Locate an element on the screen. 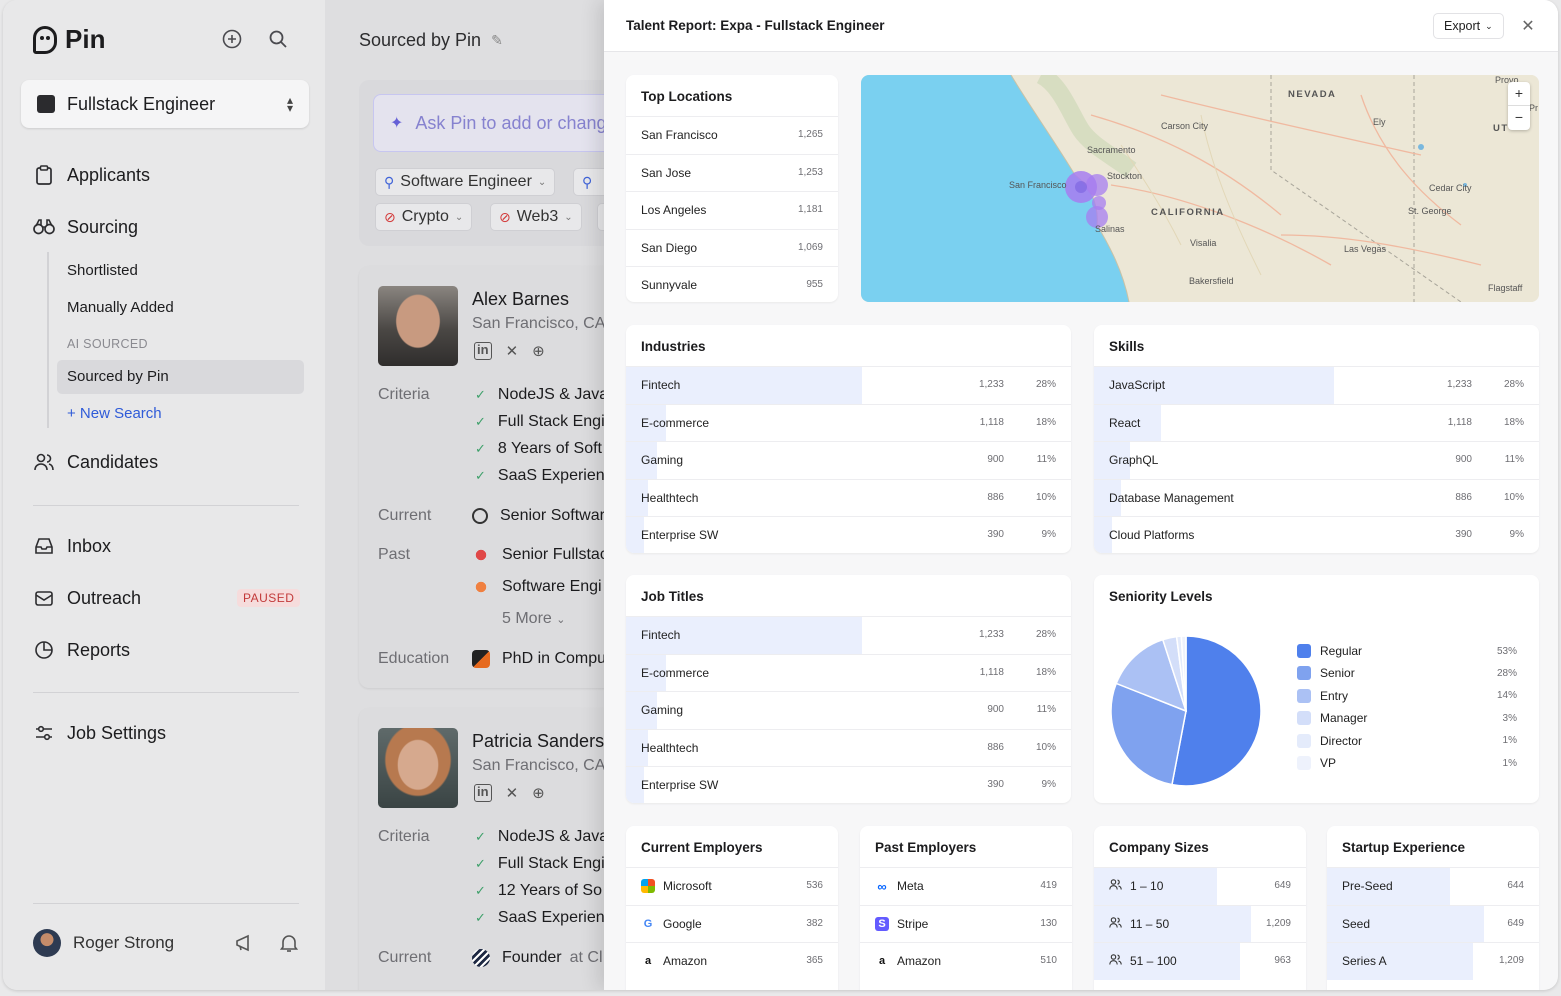 The height and width of the screenshot is (996, 1561). pie-slice-regular is located at coordinates (1216, 711).